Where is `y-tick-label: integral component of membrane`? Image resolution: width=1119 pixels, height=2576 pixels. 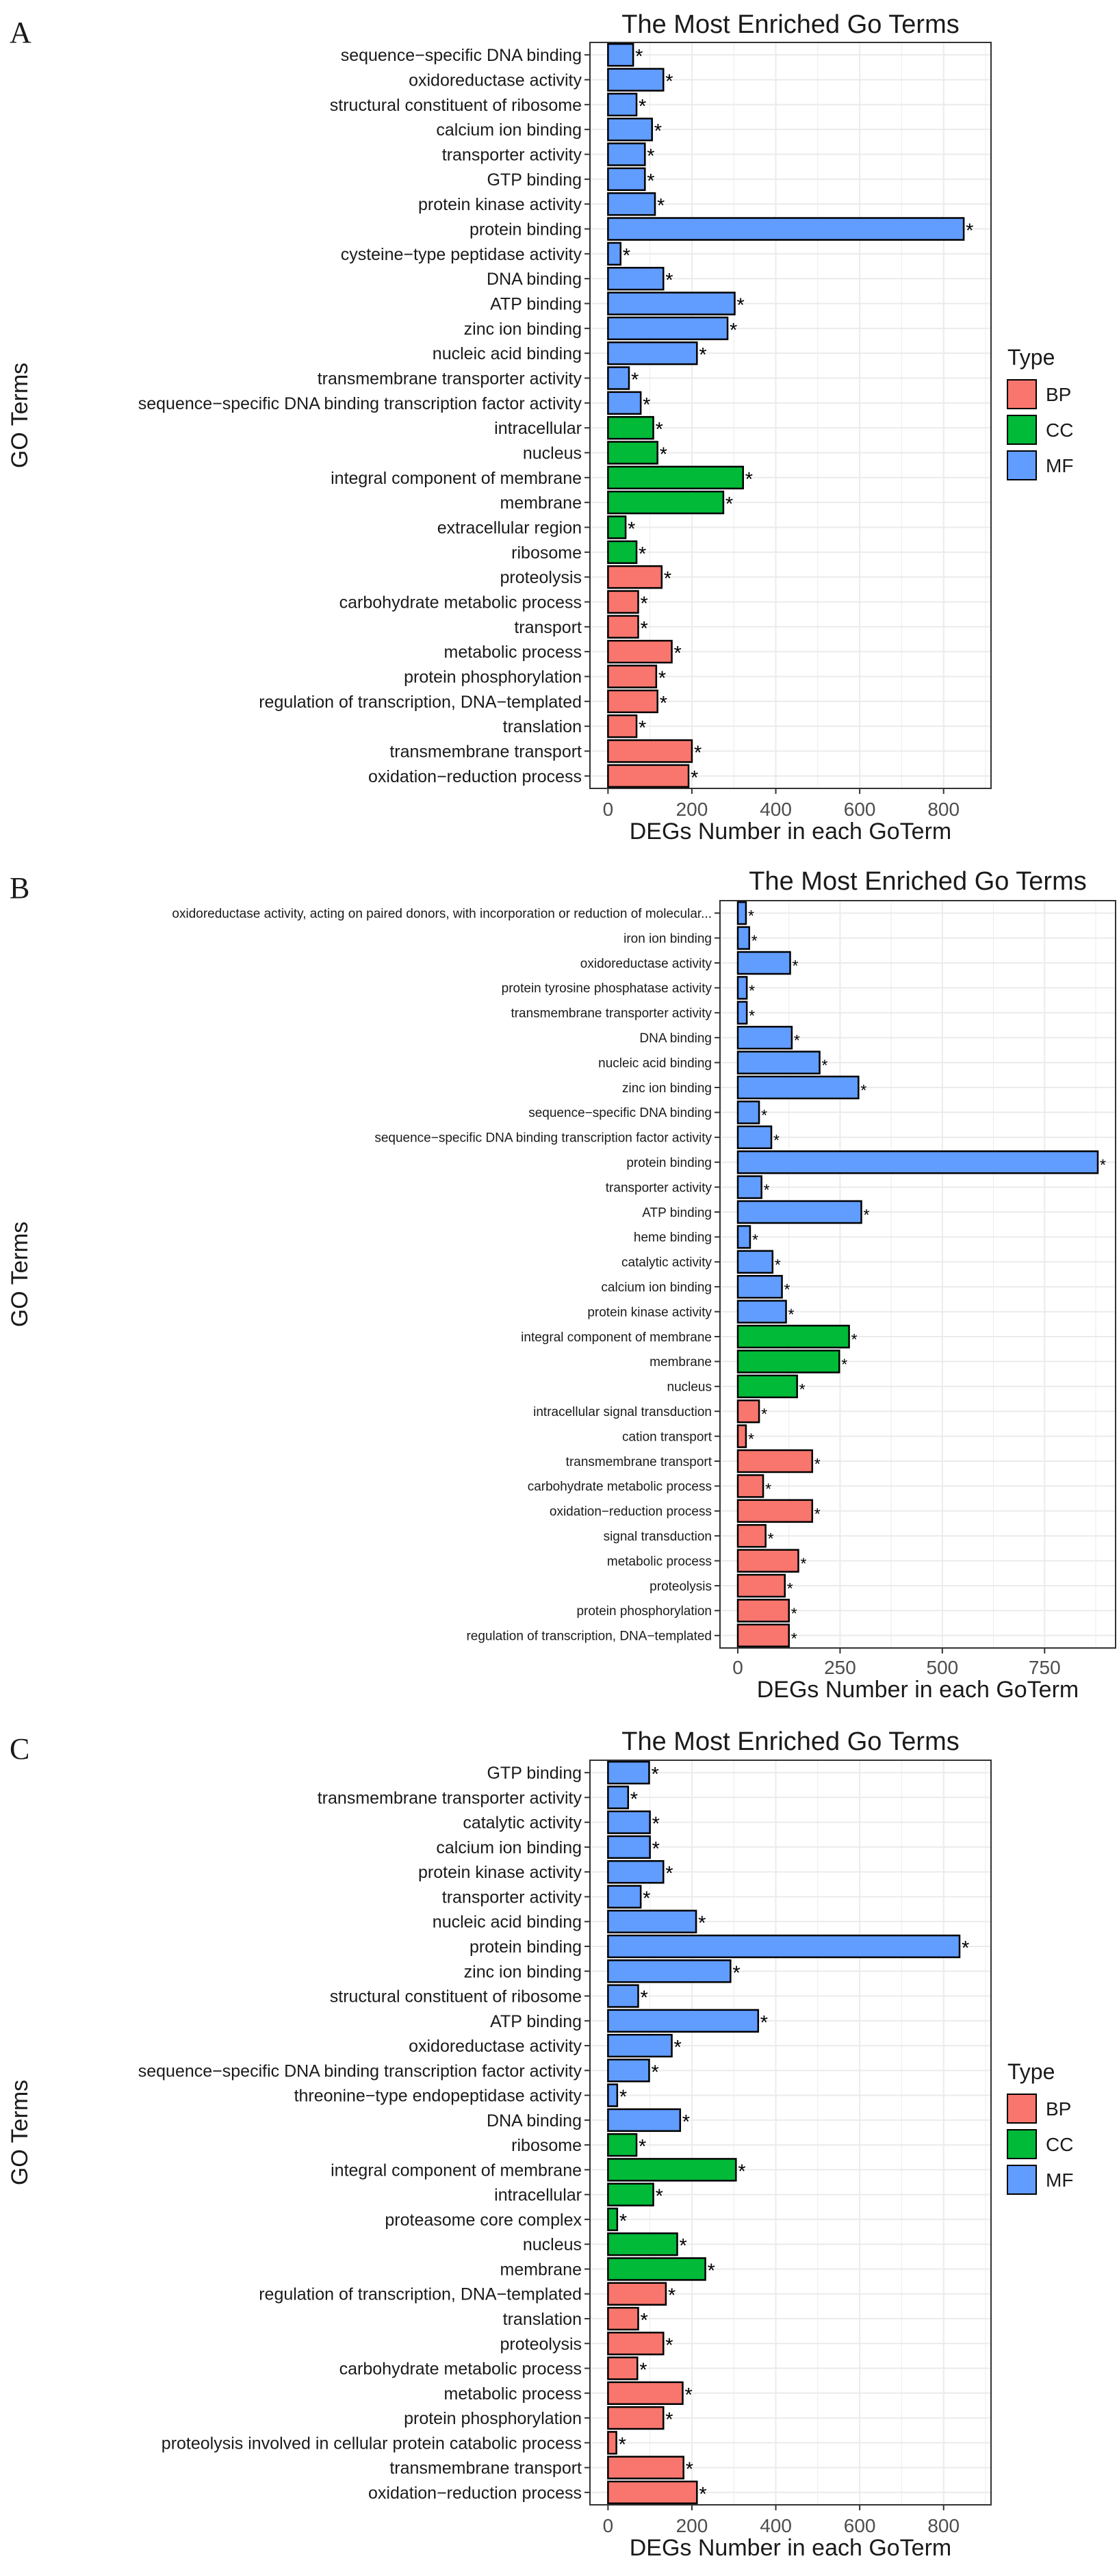 y-tick-label: integral component of membrane is located at coordinates (457, 2170).